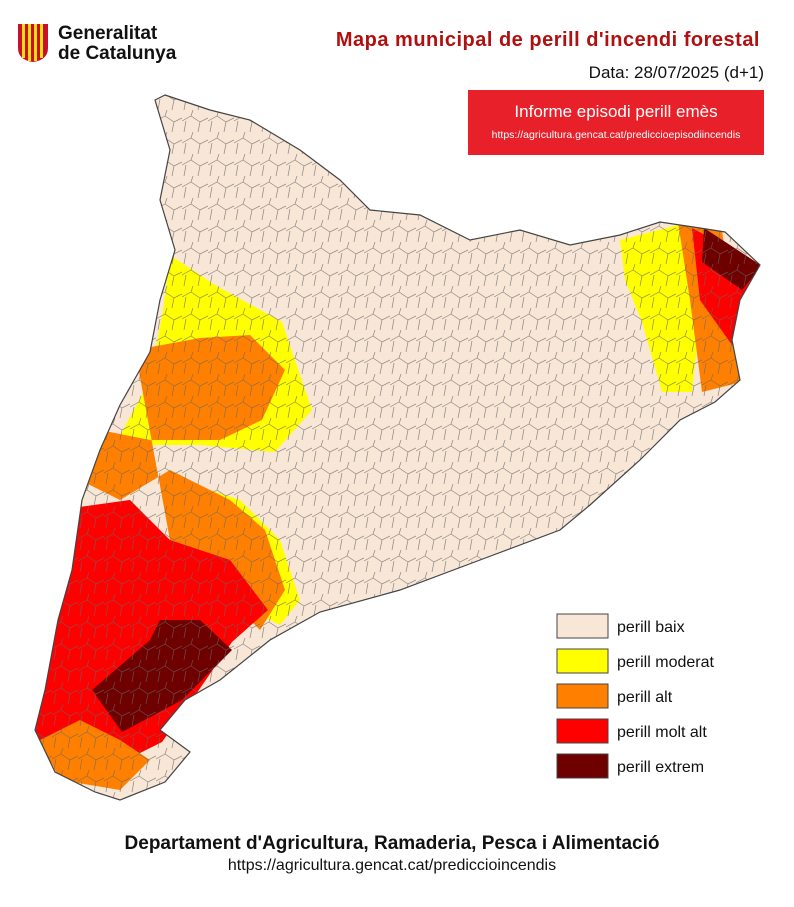 This screenshot has width=794, height=907. Describe the element at coordinates (645, 697) in the screenshot. I see `legend-label: perill alt` at that location.